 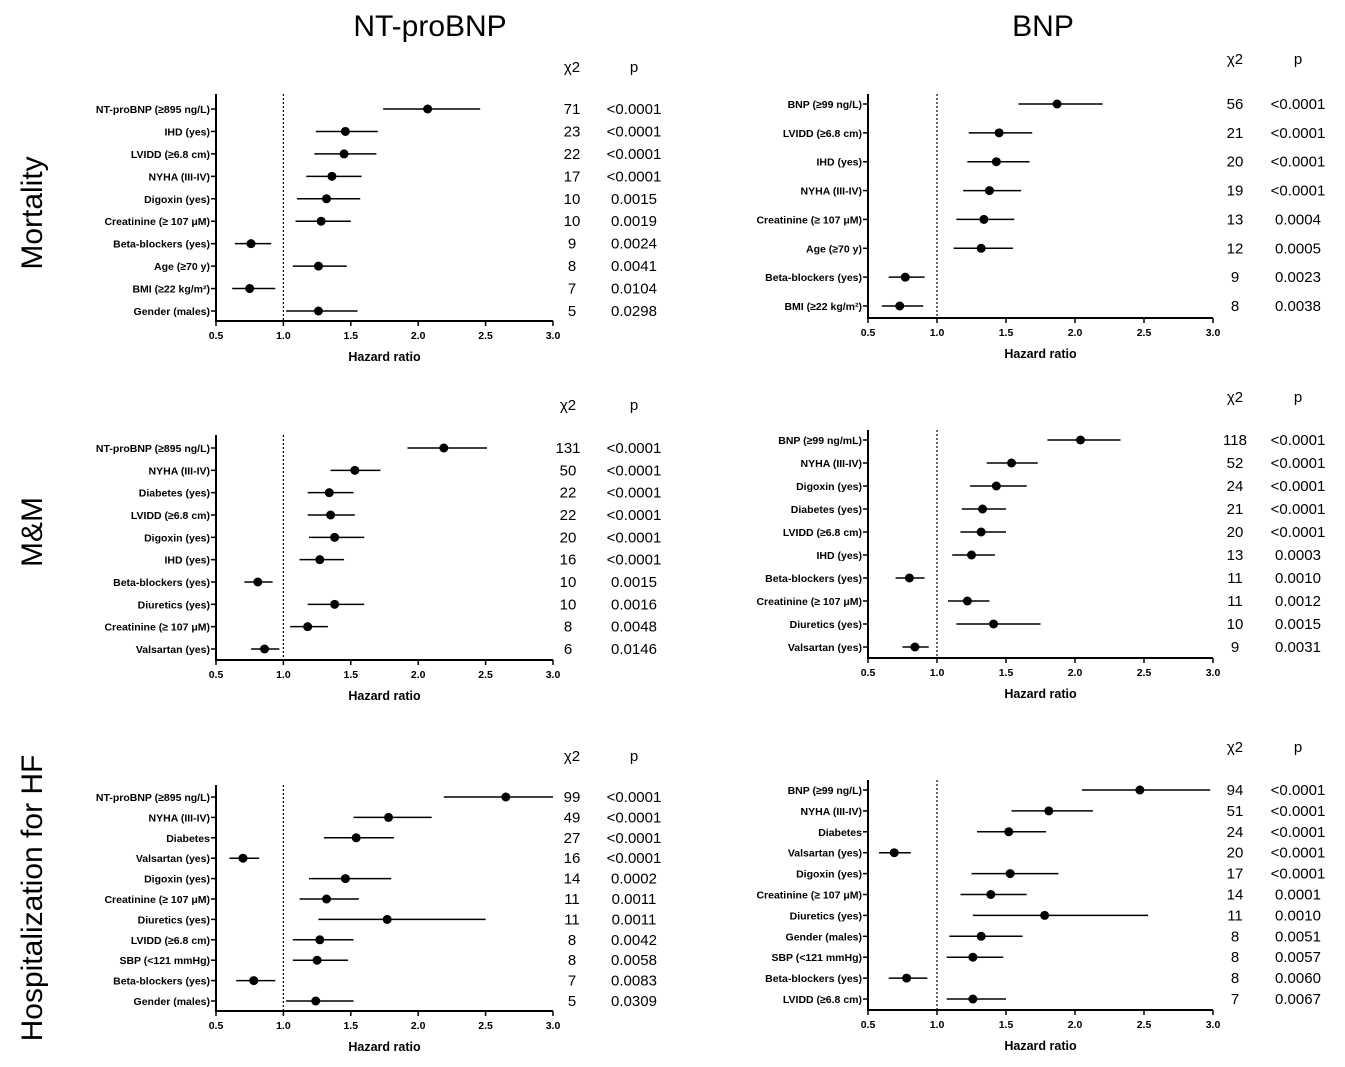 I want to click on category-label: BNP (≥99 ng/L), so click(x=825, y=105).